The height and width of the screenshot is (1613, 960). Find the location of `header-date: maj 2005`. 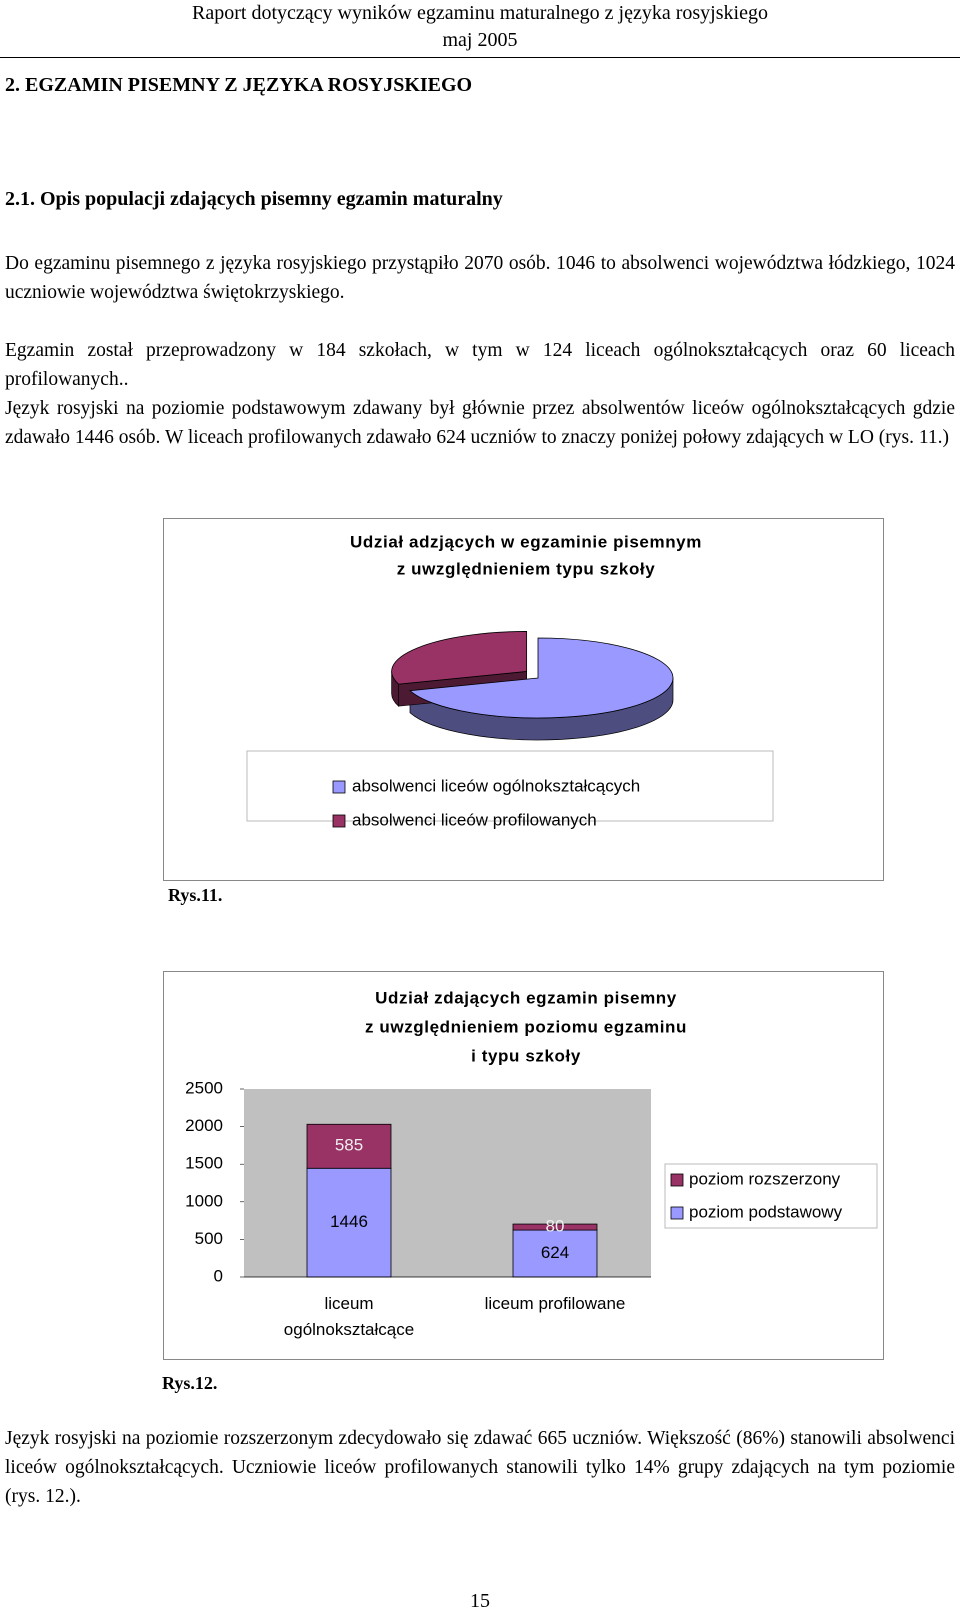

header-date: maj 2005 is located at coordinates (480, 40).